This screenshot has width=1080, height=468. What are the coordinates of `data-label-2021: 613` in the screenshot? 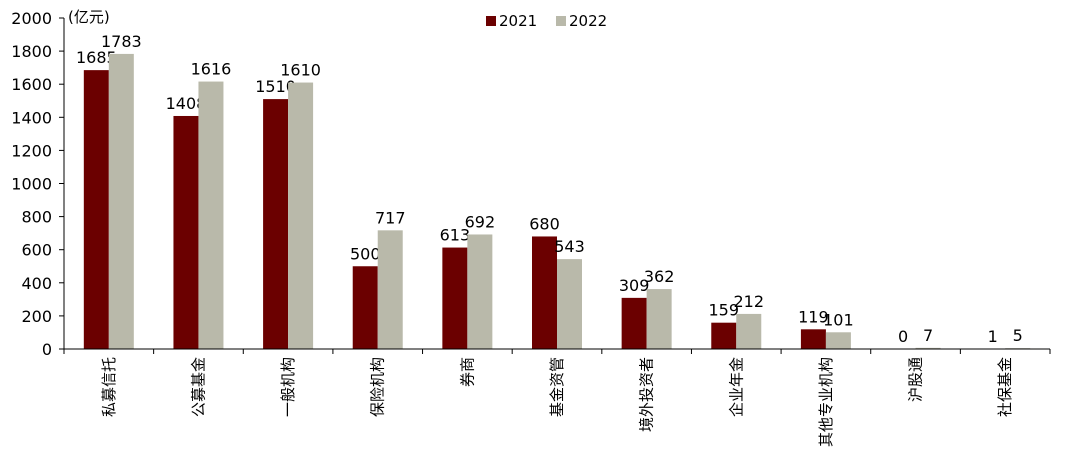 It's located at (455, 235).